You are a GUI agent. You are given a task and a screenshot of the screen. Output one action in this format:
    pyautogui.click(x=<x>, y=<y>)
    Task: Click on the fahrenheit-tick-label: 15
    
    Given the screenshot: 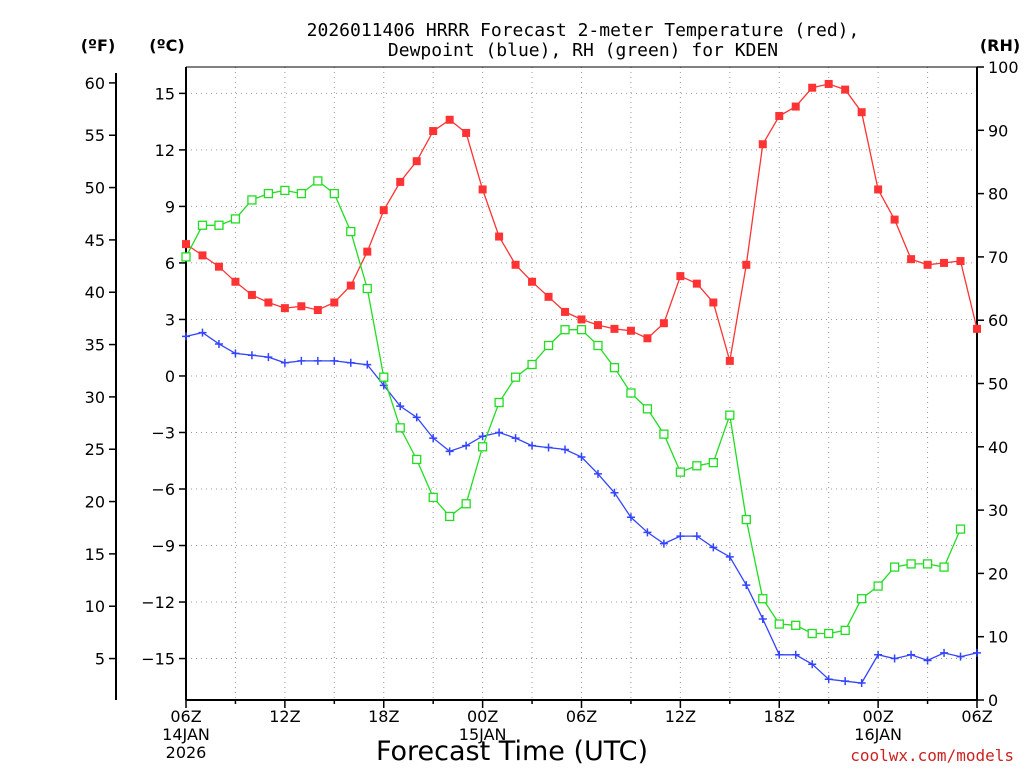 What is the action you would take?
    pyautogui.click(x=95, y=554)
    